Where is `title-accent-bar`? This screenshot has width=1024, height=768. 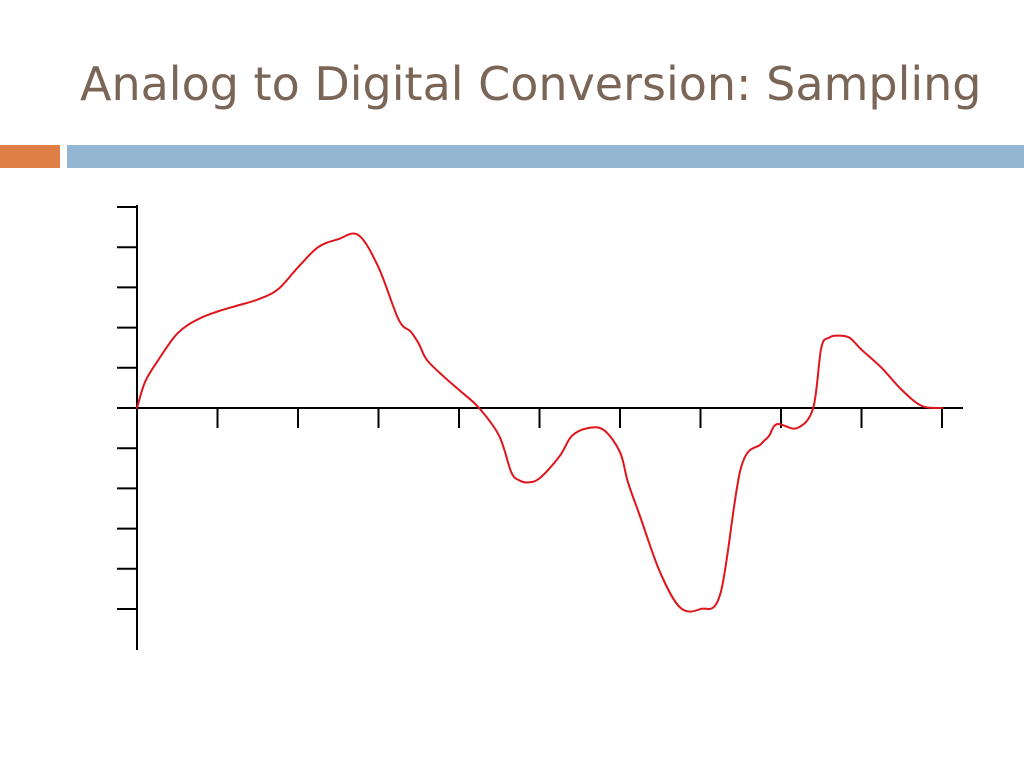
title-accent-bar is located at coordinates (30, 156).